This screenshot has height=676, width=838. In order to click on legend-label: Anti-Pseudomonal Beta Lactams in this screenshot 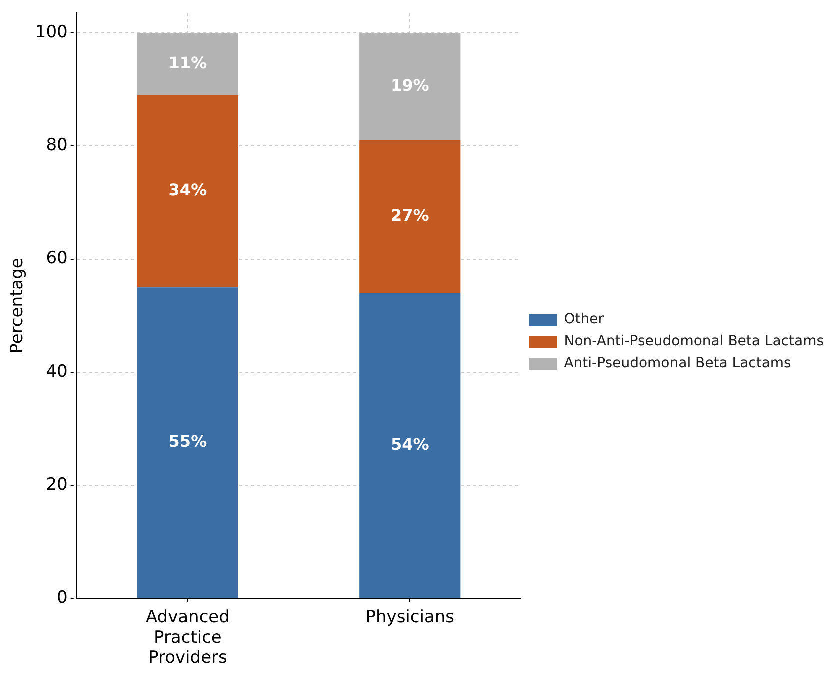, I will do `click(678, 364)`.